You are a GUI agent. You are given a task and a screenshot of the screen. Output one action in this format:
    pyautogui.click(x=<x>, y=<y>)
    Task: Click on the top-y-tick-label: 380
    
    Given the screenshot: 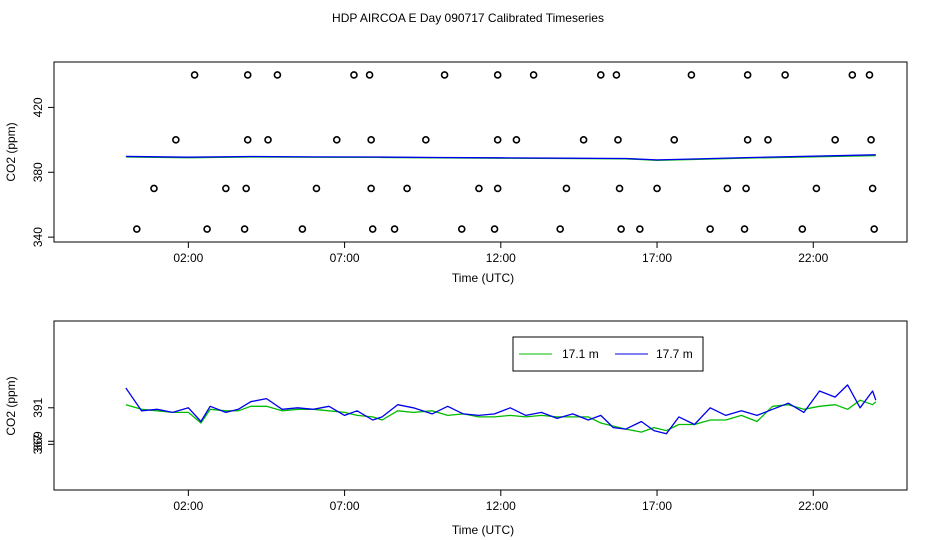 What is the action you would take?
    pyautogui.click(x=38, y=172)
    